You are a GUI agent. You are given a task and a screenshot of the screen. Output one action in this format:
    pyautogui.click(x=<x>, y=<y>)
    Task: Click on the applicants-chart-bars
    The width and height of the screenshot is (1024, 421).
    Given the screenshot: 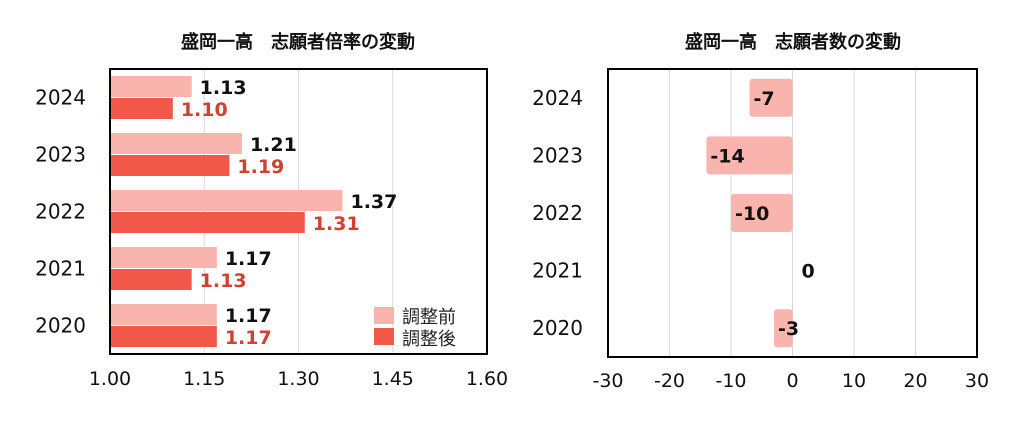 What is the action you would take?
    pyautogui.click(x=749, y=213)
    